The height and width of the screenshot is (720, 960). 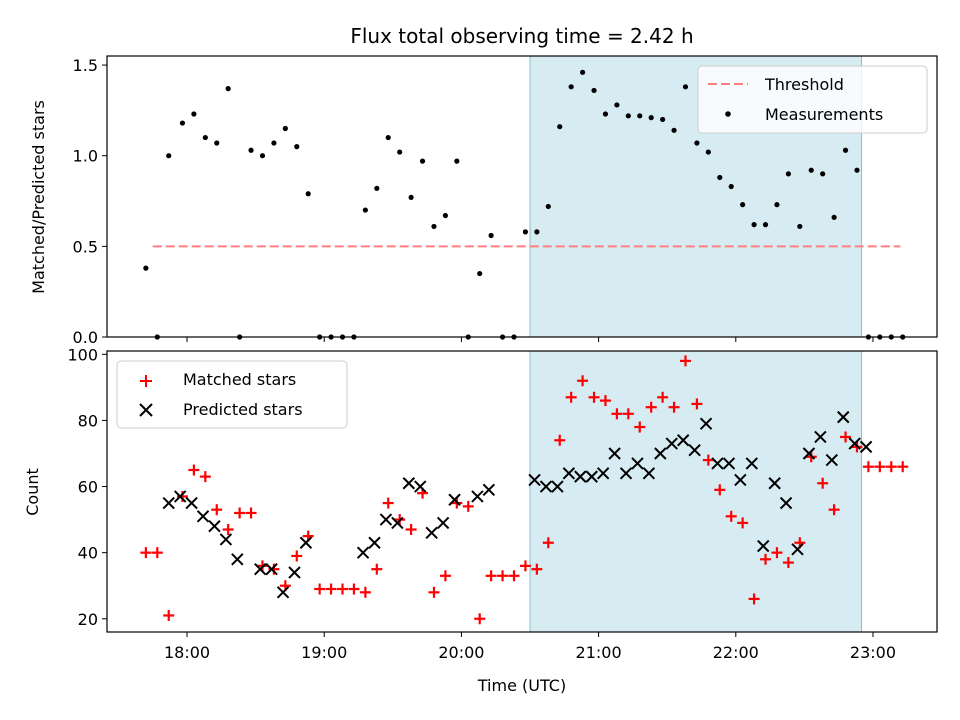 I want to click on bottom-y-axis-label: Count, so click(x=32, y=492).